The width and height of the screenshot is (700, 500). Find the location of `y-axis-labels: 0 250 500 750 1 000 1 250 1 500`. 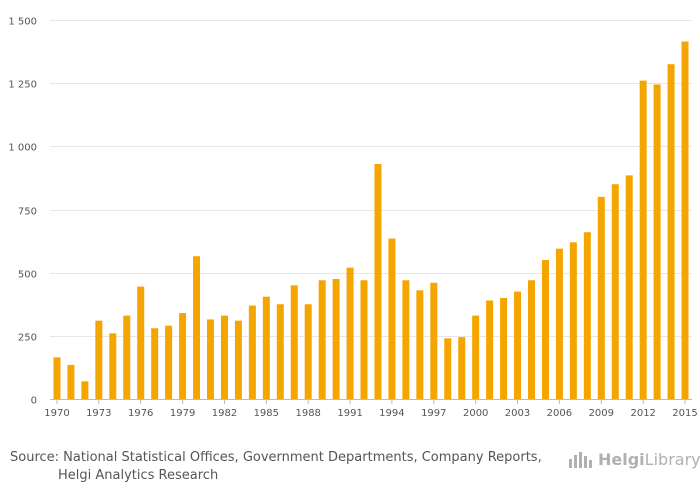

y-axis-labels: 0 250 500 750 1 000 1 250 1 500 is located at coordinates (22, 212).